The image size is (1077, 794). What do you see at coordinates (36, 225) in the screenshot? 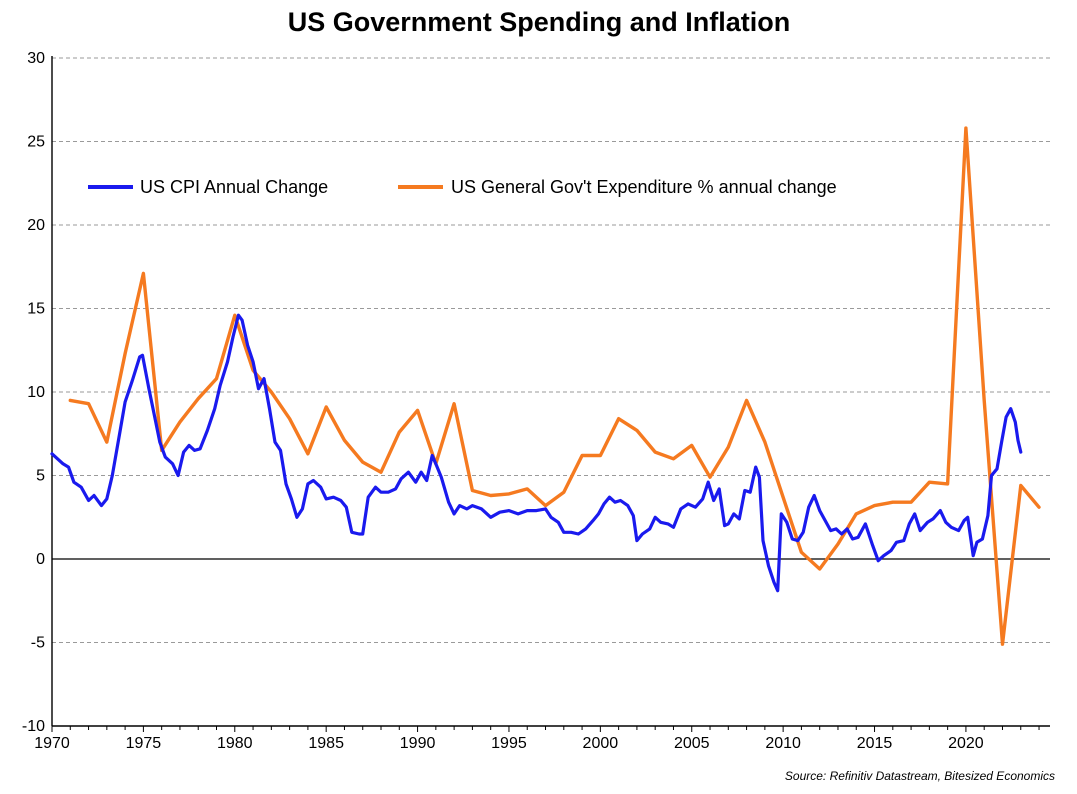
I see `y-tick-label: 20` at bounding box center [36, 225].